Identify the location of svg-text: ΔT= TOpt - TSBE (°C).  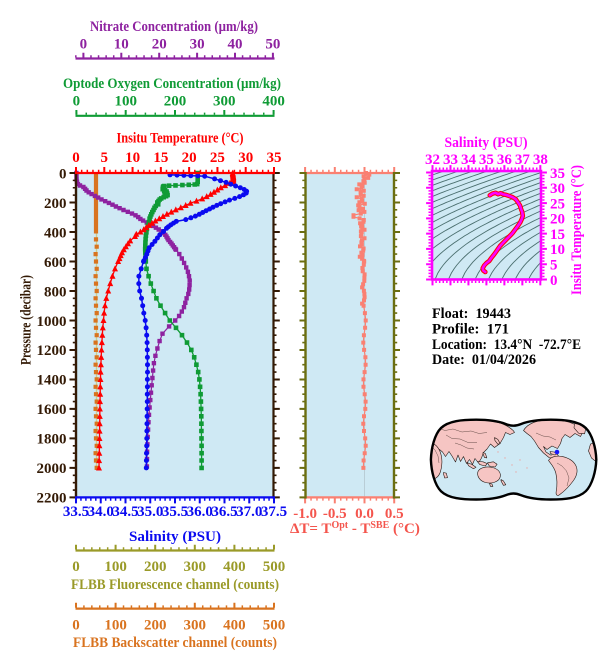
(355, 528).